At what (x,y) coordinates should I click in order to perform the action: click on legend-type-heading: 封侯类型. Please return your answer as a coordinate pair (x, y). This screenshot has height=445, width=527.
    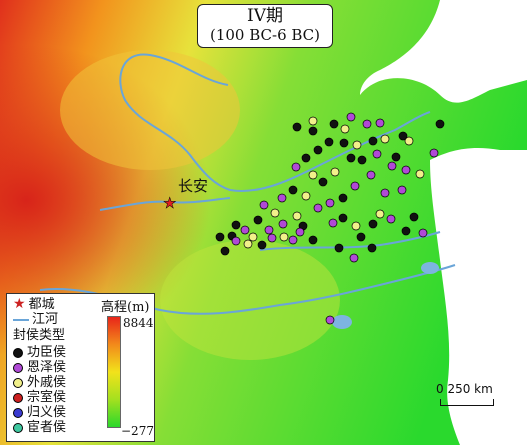
    Looking at the image, I should click on (39, 335).